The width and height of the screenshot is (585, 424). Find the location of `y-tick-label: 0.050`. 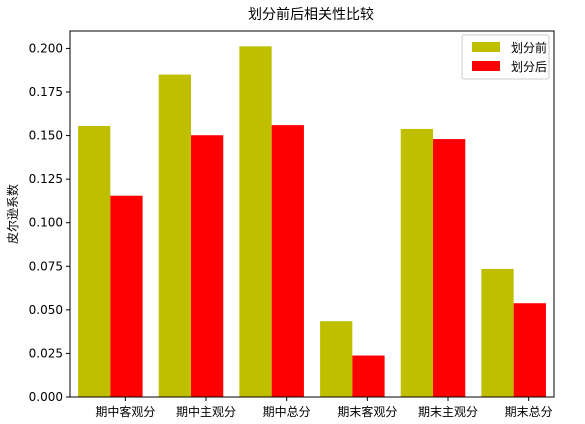

y-tick-label: 0.050 is located at coordinates (46, 310).